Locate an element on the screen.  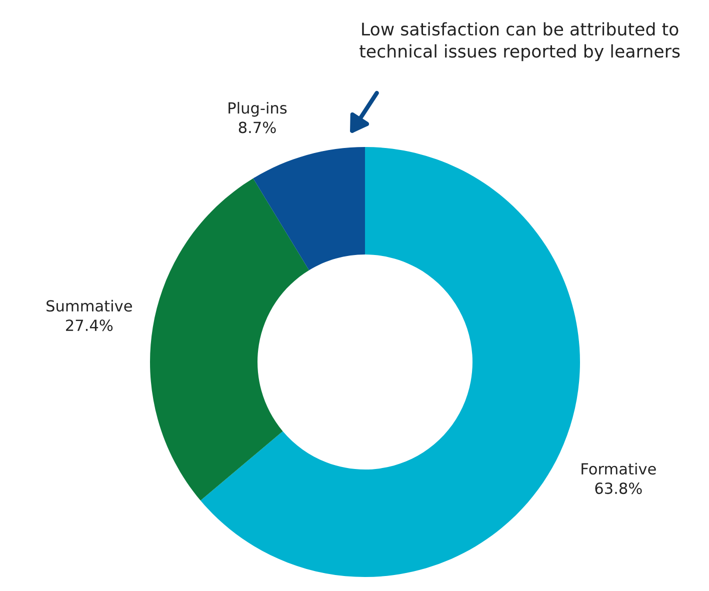
text: Low satisfaction can be attributed to technical issues reported by learners is located at coordinates (520, 42).